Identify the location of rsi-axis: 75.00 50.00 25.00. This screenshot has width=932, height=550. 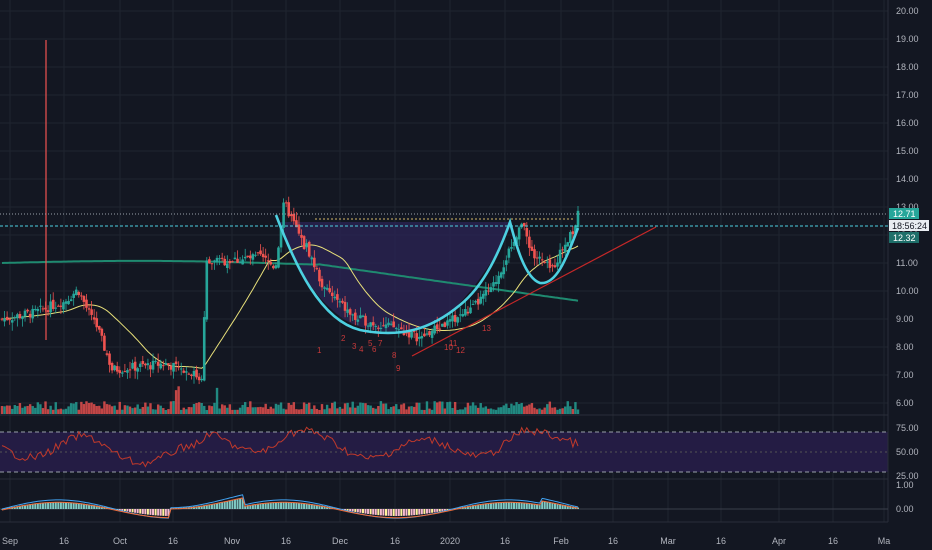
(907, 452).